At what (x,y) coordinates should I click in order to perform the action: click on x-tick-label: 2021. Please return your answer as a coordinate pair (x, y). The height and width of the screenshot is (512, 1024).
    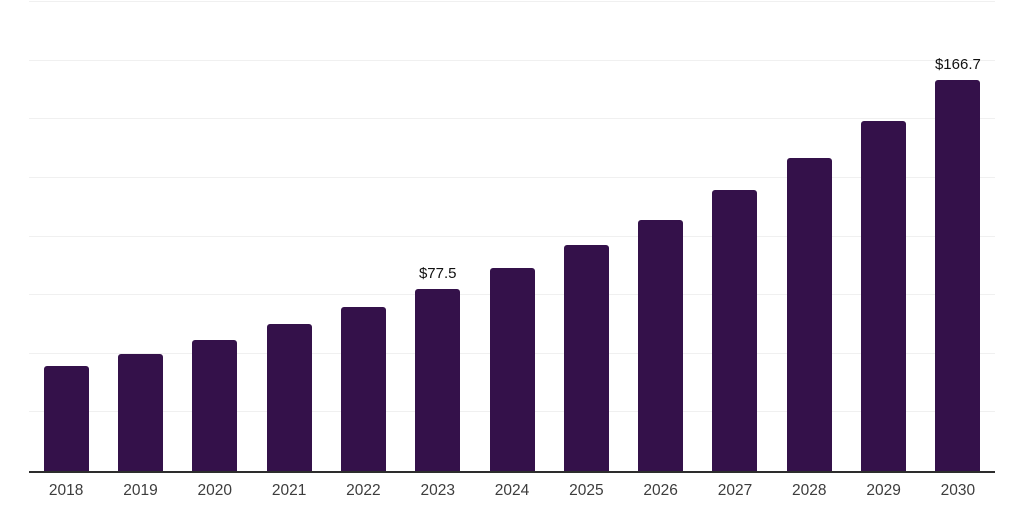
    Looking at the image, I should click on (289, 490).